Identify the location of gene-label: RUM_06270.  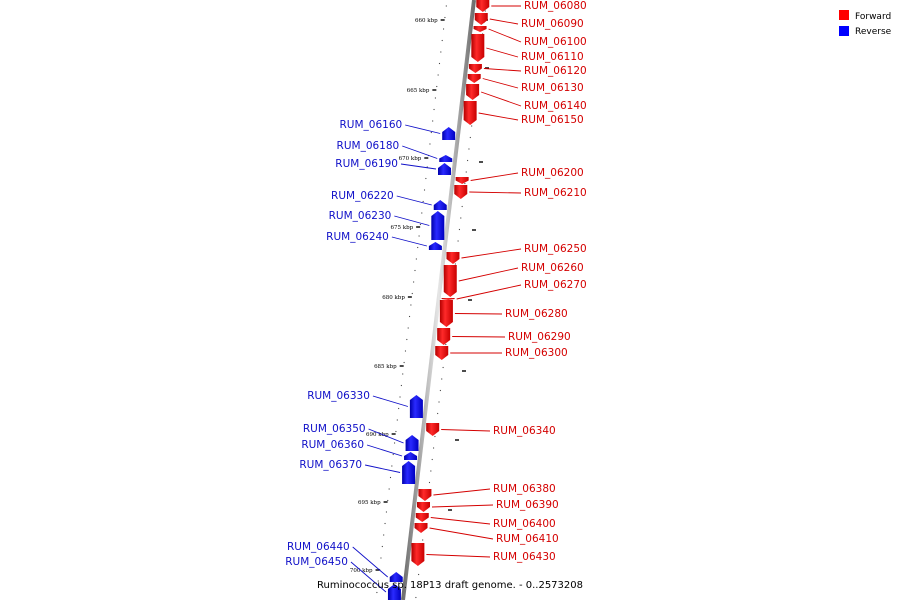
(555, 285).